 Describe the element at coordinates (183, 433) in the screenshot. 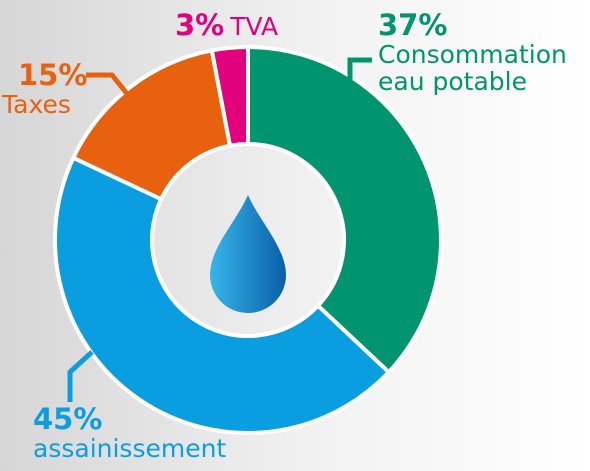

I see `slice-label: 45% assainissement` at that location.